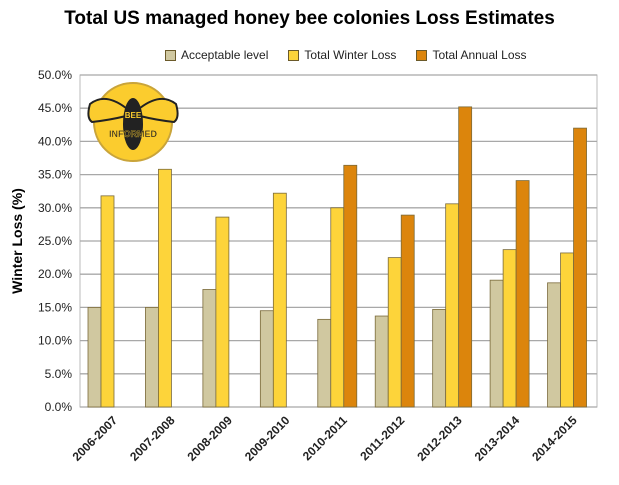  What do you see at coordinates (479, 55) in the screenshot?
I see `legend-label: Total Annual Loss` at bounding box center [479, 55].